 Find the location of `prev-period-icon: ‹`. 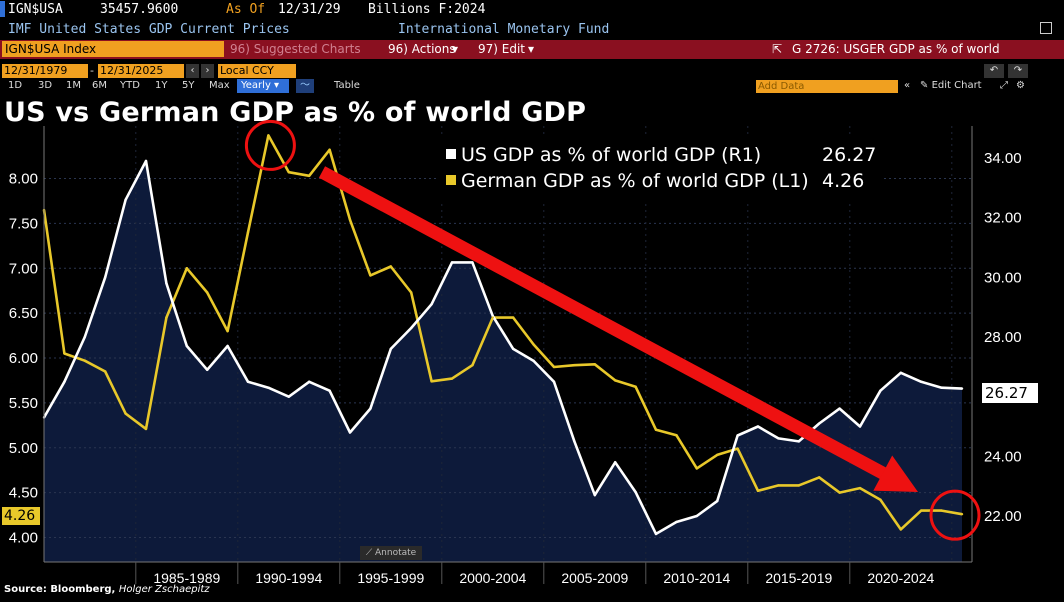

prev-period-icon: ‹ is located at coordinates (192, 71).